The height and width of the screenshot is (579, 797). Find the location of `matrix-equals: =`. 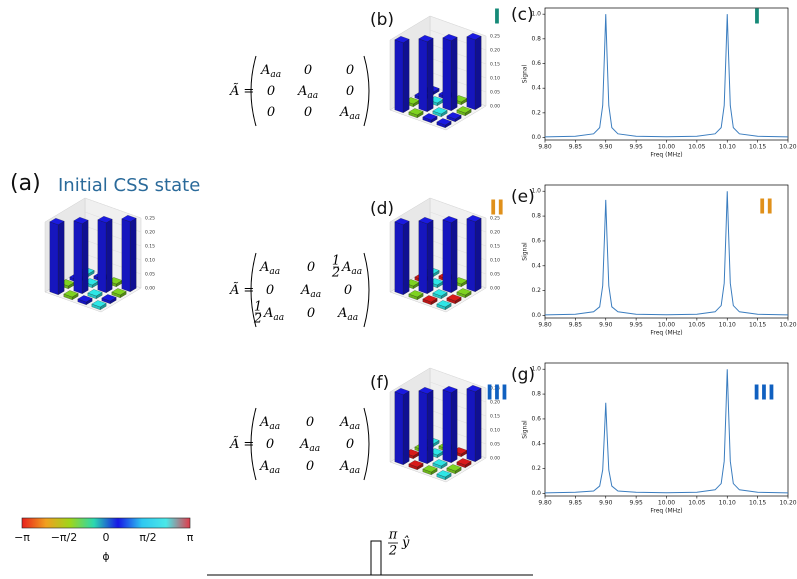

matrix-equals: = is located at coordinates (248, 91).